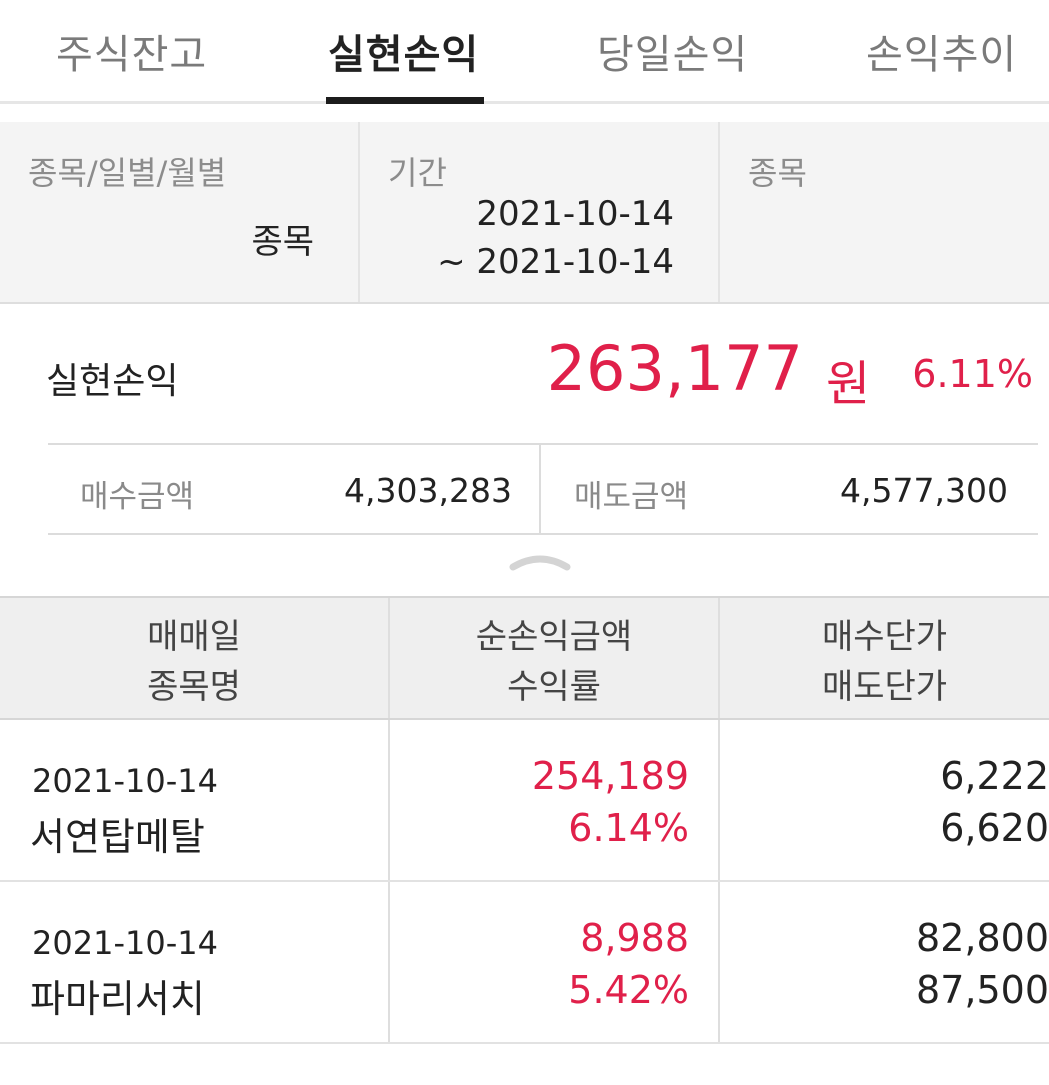  Describe the element at coordinates (282, 242) in the screenshot. I see `filter-type-value: 종목` at that location.